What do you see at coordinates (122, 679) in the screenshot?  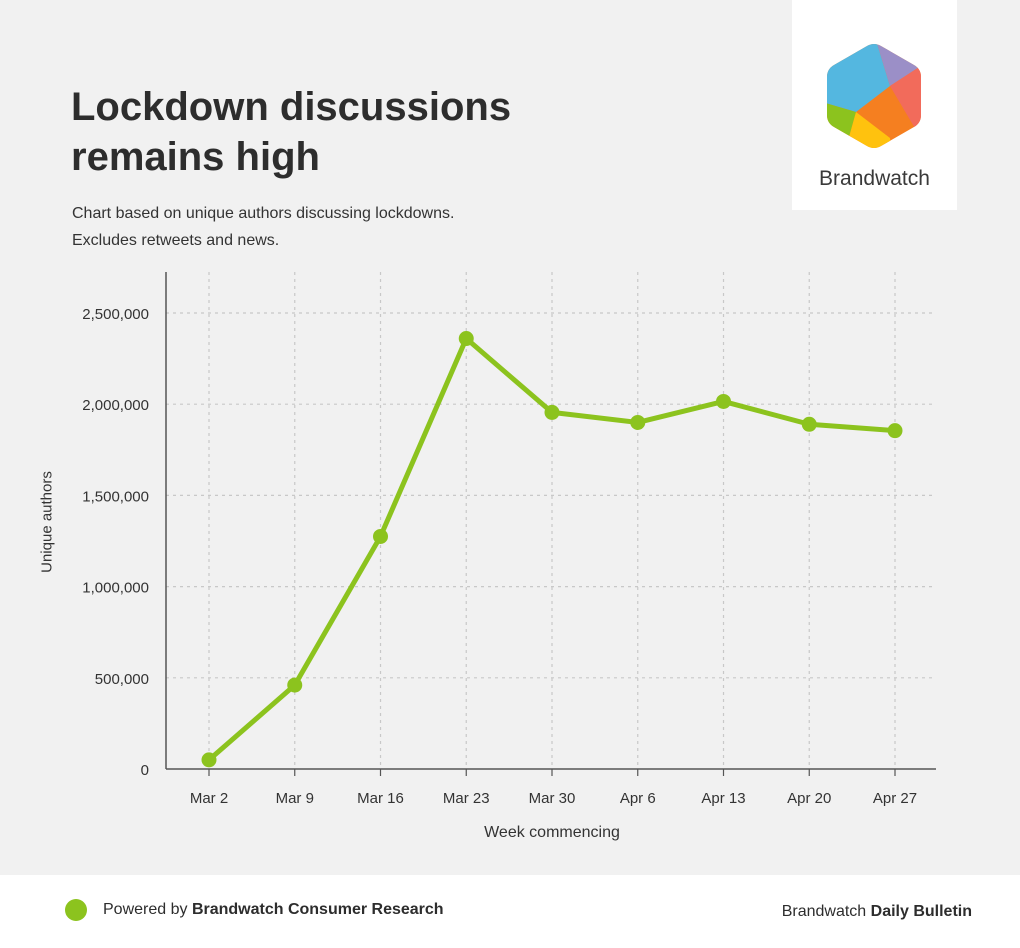 I see `y-tick-label: 500,000` at bounding box center [122, 679].